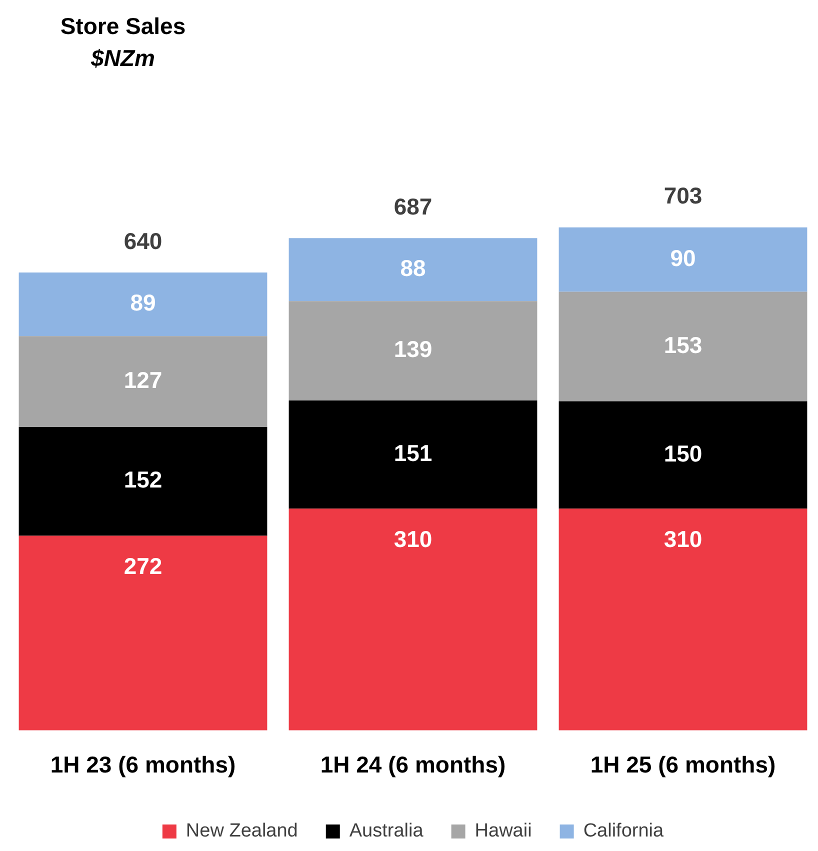 The height and width of the screenshot is (851, 818). What do you see at coordinates (143, 566) in the screenshot?
I see `data-label: 272` at bounding box center [143, 566].